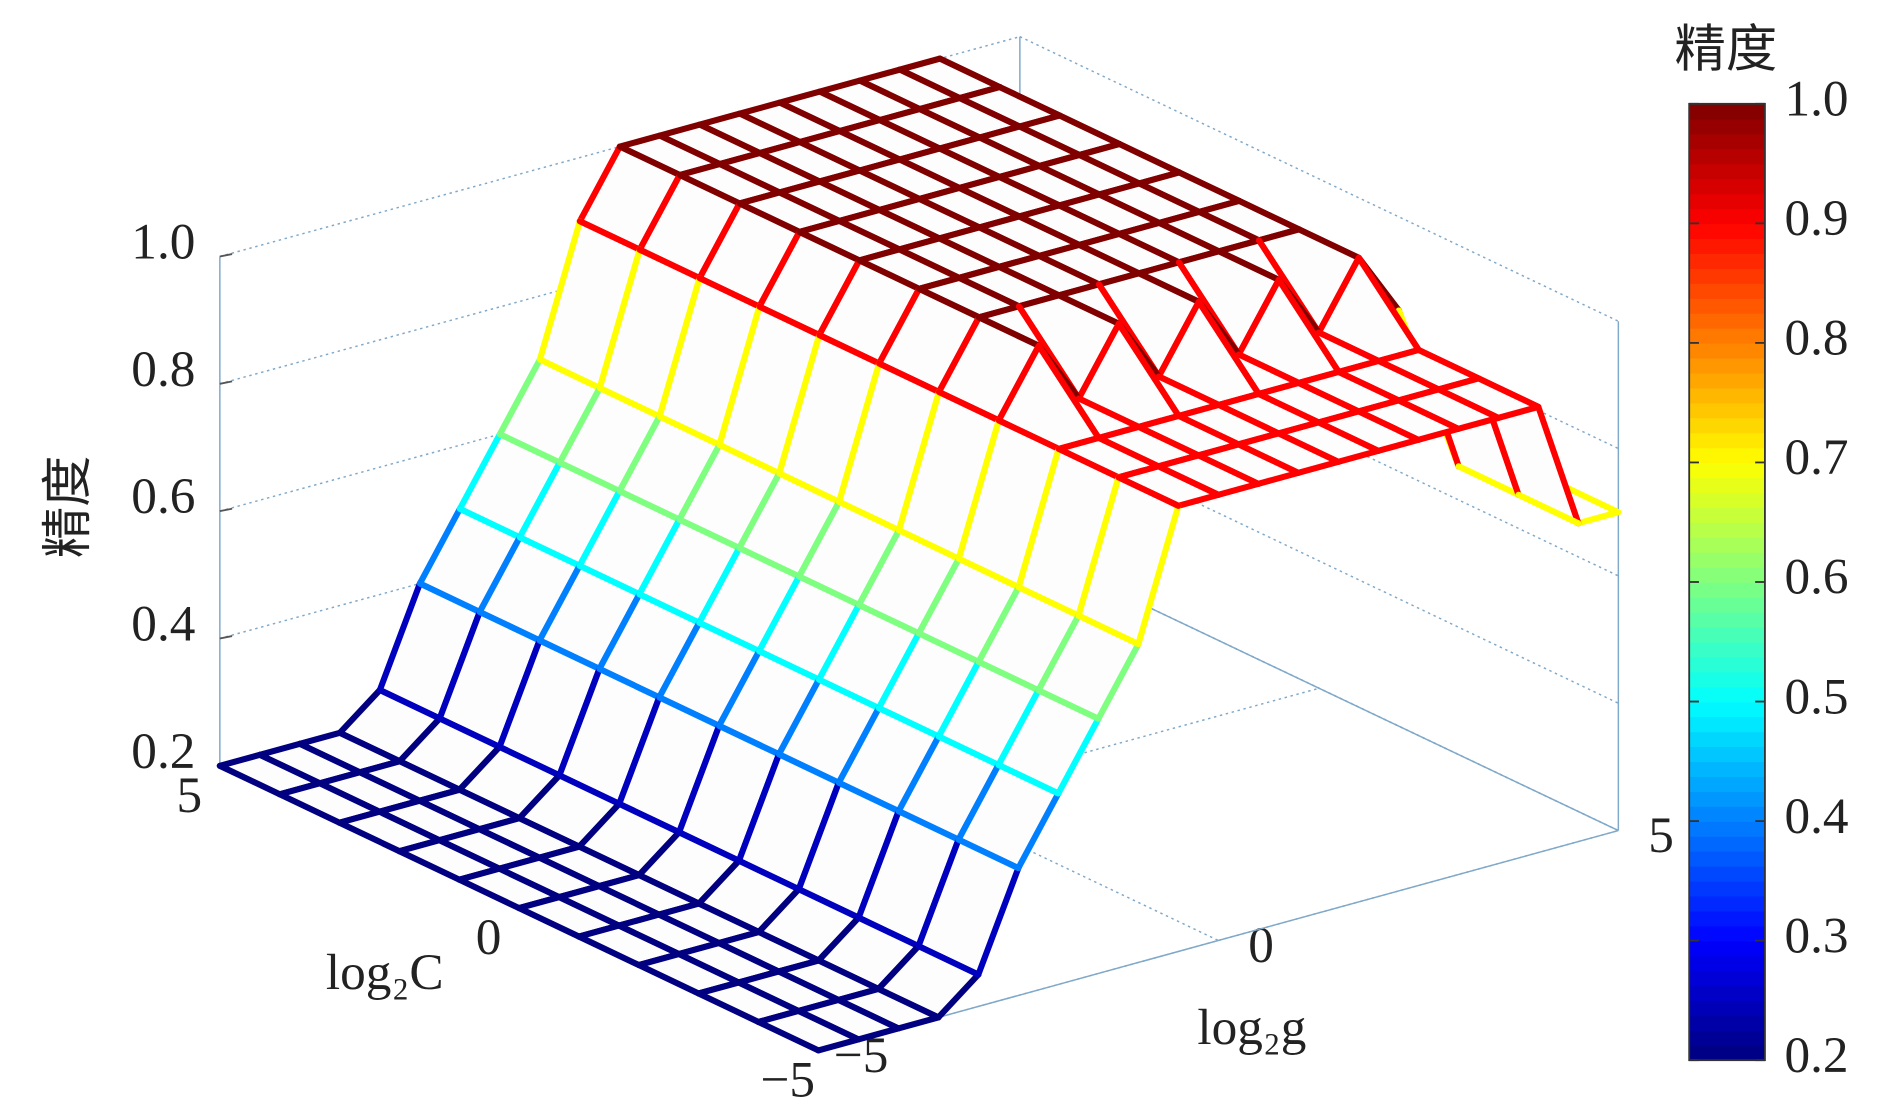 Image resolution: width=1887 pixels, height=1109 pixels. Describe the element at coordinates (1726, 50) in the screenshot. I see `colorbar-title: 精度` at that location.